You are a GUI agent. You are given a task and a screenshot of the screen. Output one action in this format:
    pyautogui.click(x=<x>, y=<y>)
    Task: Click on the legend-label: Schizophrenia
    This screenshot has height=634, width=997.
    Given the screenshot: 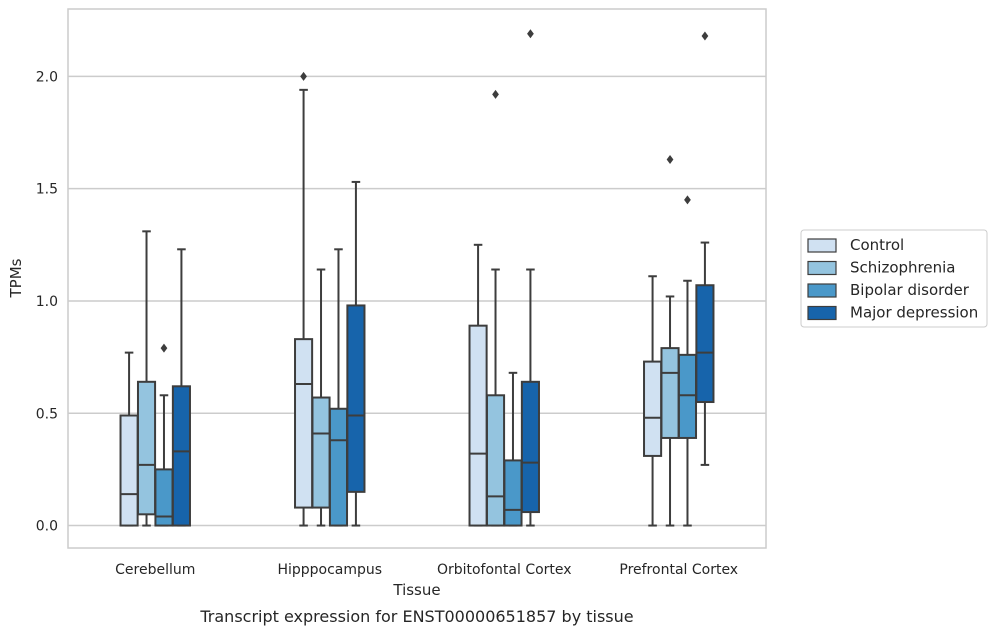 What is the action you would take?
    pyautogui.click(x=902, y=268)
    